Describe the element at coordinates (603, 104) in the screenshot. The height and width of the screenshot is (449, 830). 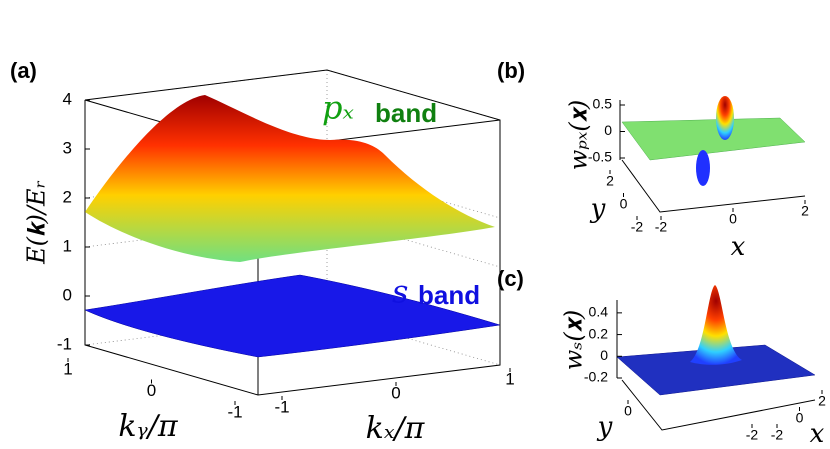
I see `z-tick-label: 0.5` at that location.